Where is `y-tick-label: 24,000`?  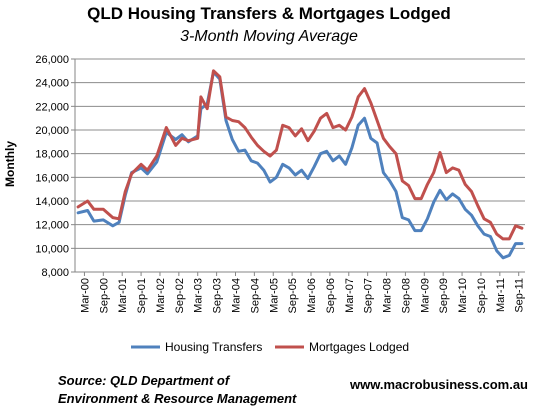 y-tick-label: 24,000 is located at coordinates (52, 84).